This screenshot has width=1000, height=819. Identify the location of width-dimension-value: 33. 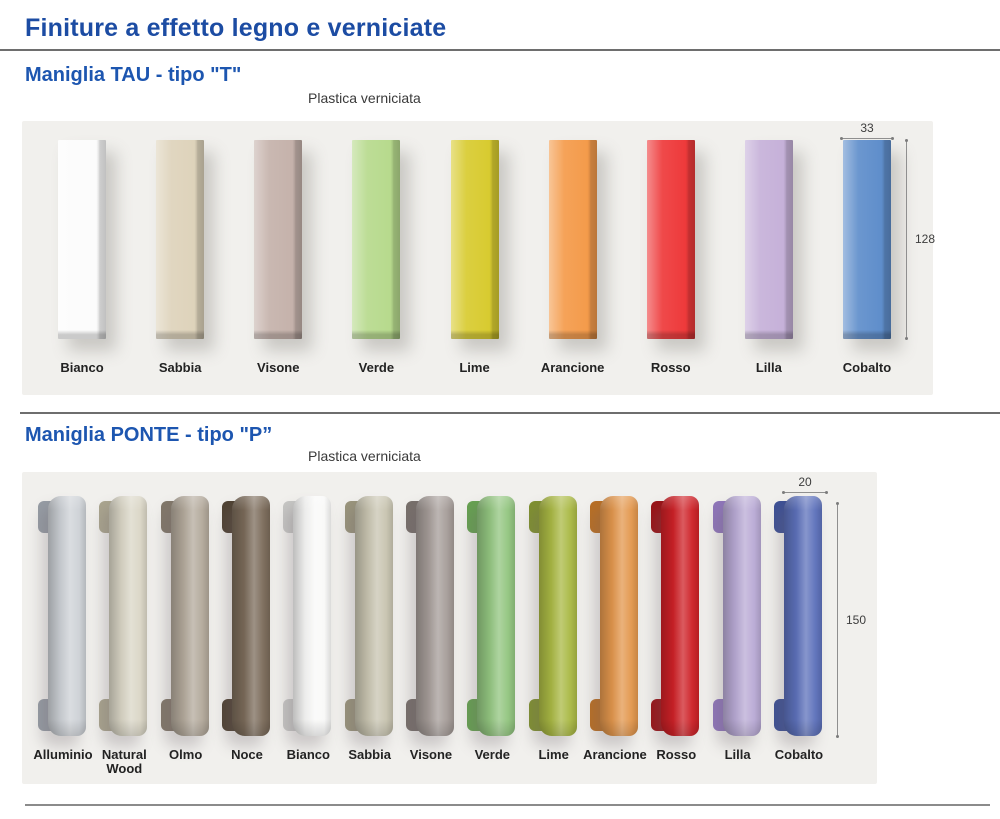
(867, 128).